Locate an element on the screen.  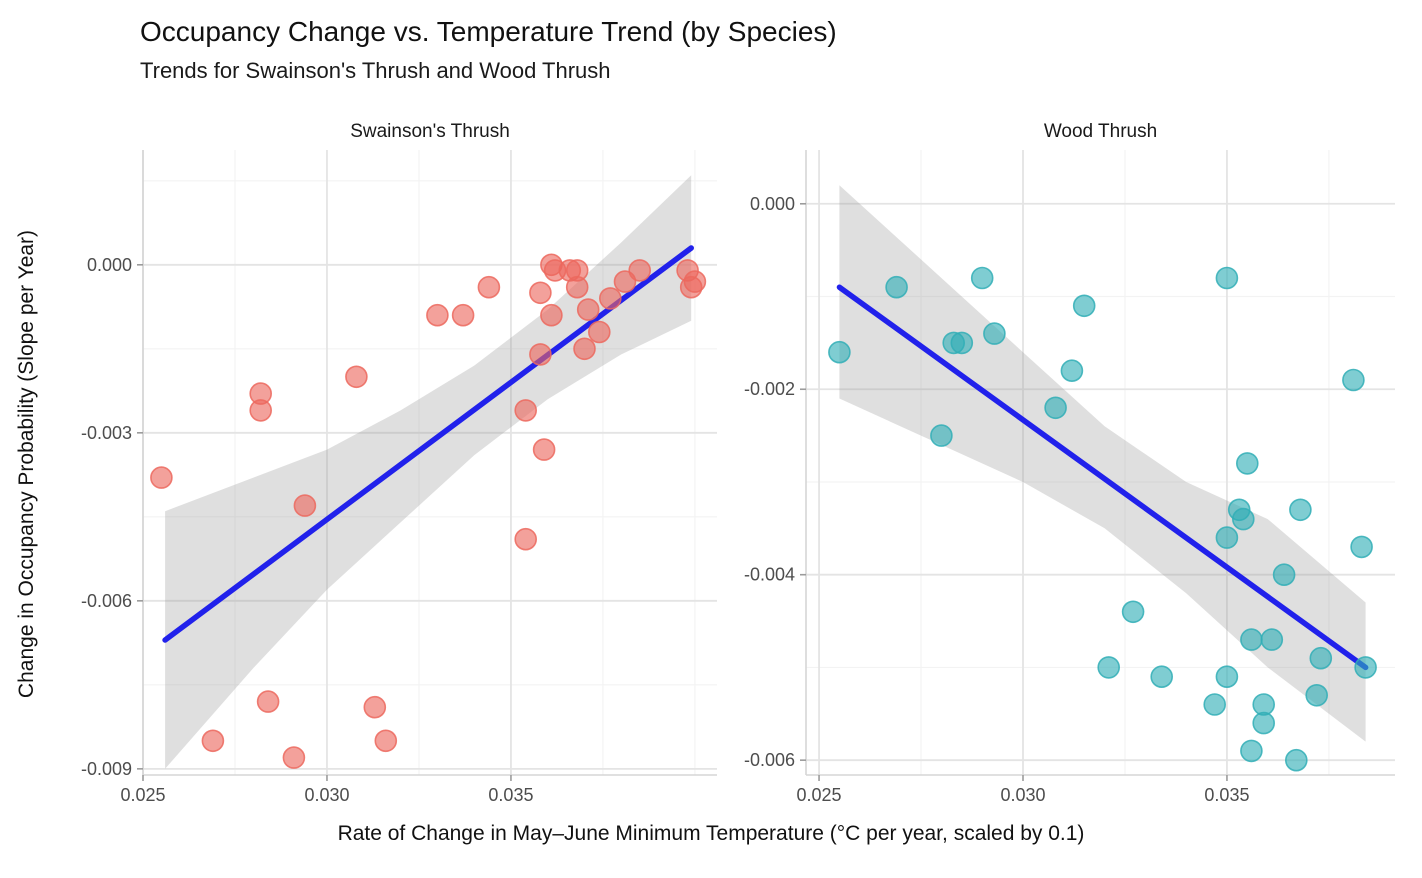
y-tick-label: -0.003 is located at coordinates (106, 433).